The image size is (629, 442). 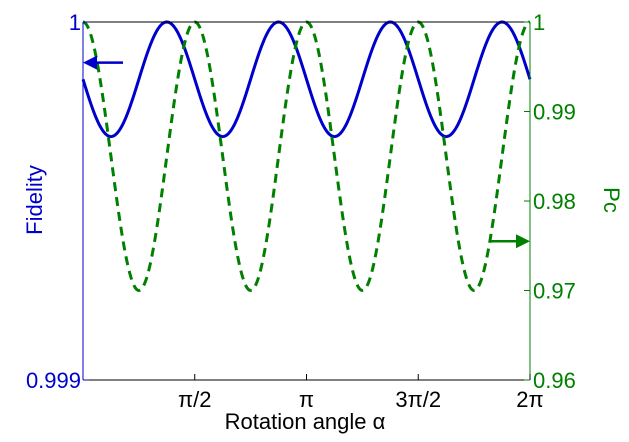 I want to click on fidelity-axis-arrowhead, so click(x=90, y=62).